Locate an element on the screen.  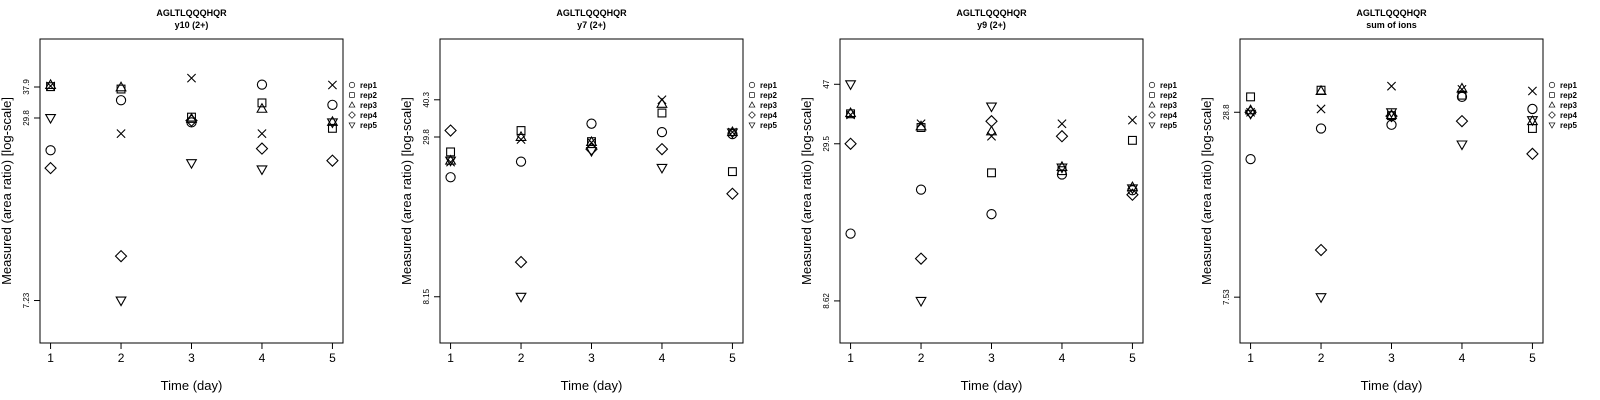
y-tick-label: 8.62 is located at coordinates (826, 301).